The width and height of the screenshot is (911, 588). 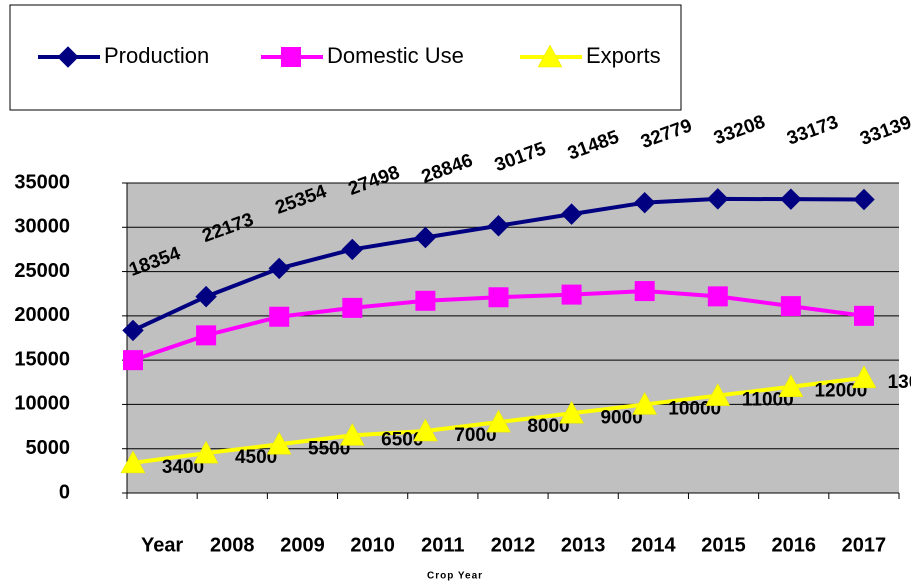 I want to click on y-tick-label: 30000, so click(x=42, y=227).